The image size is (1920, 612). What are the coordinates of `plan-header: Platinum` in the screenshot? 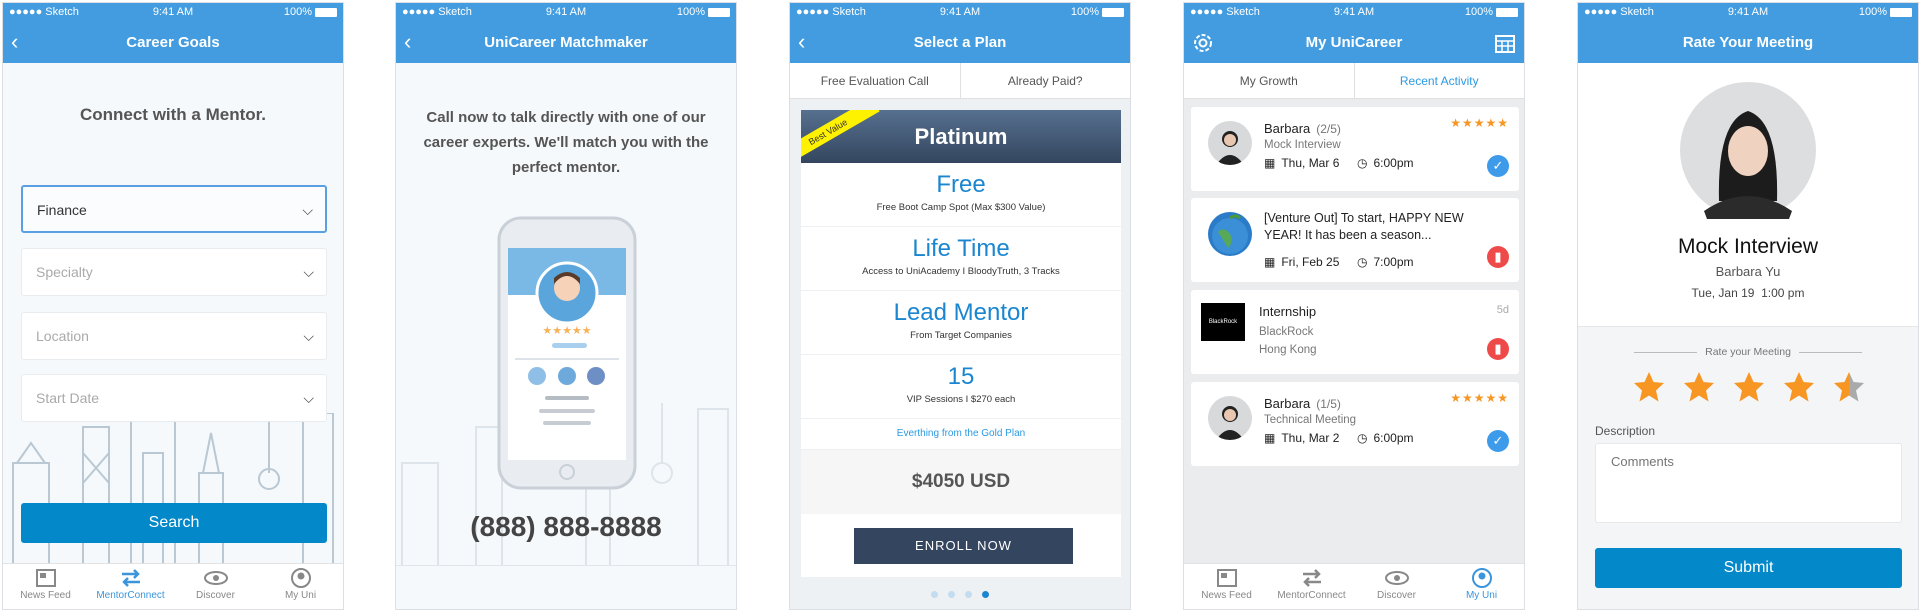 It's located at (961, 136).